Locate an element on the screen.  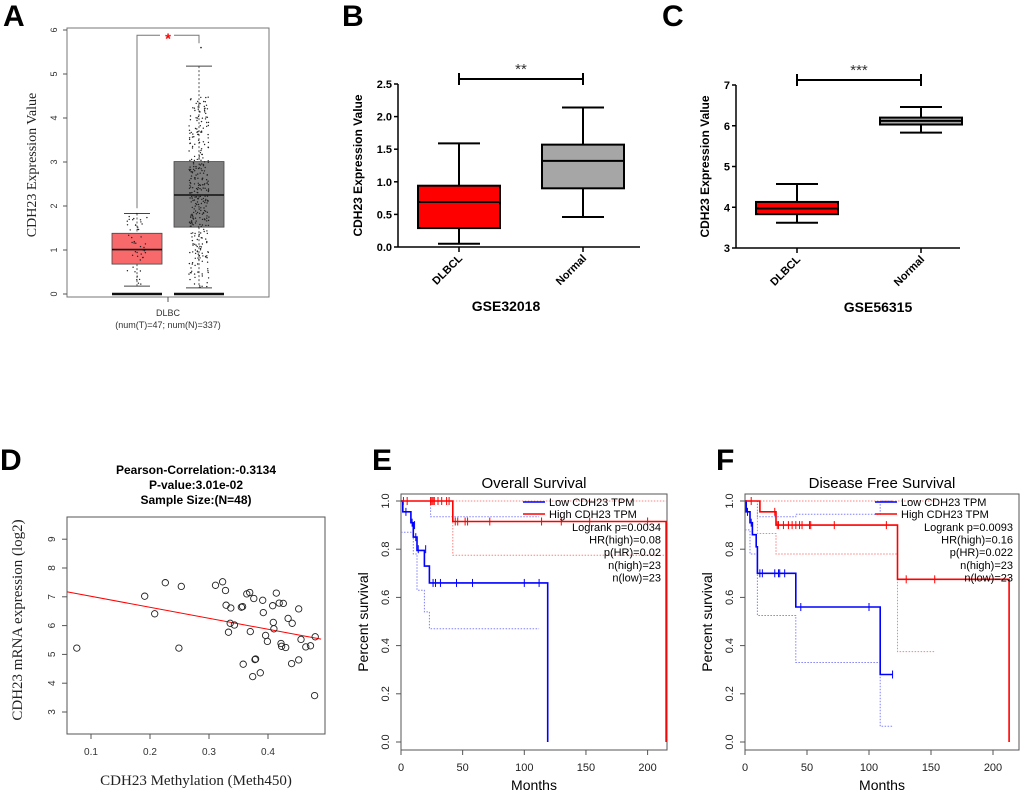
y-tick-label: 0.0 is located at coordinates (386, 741).